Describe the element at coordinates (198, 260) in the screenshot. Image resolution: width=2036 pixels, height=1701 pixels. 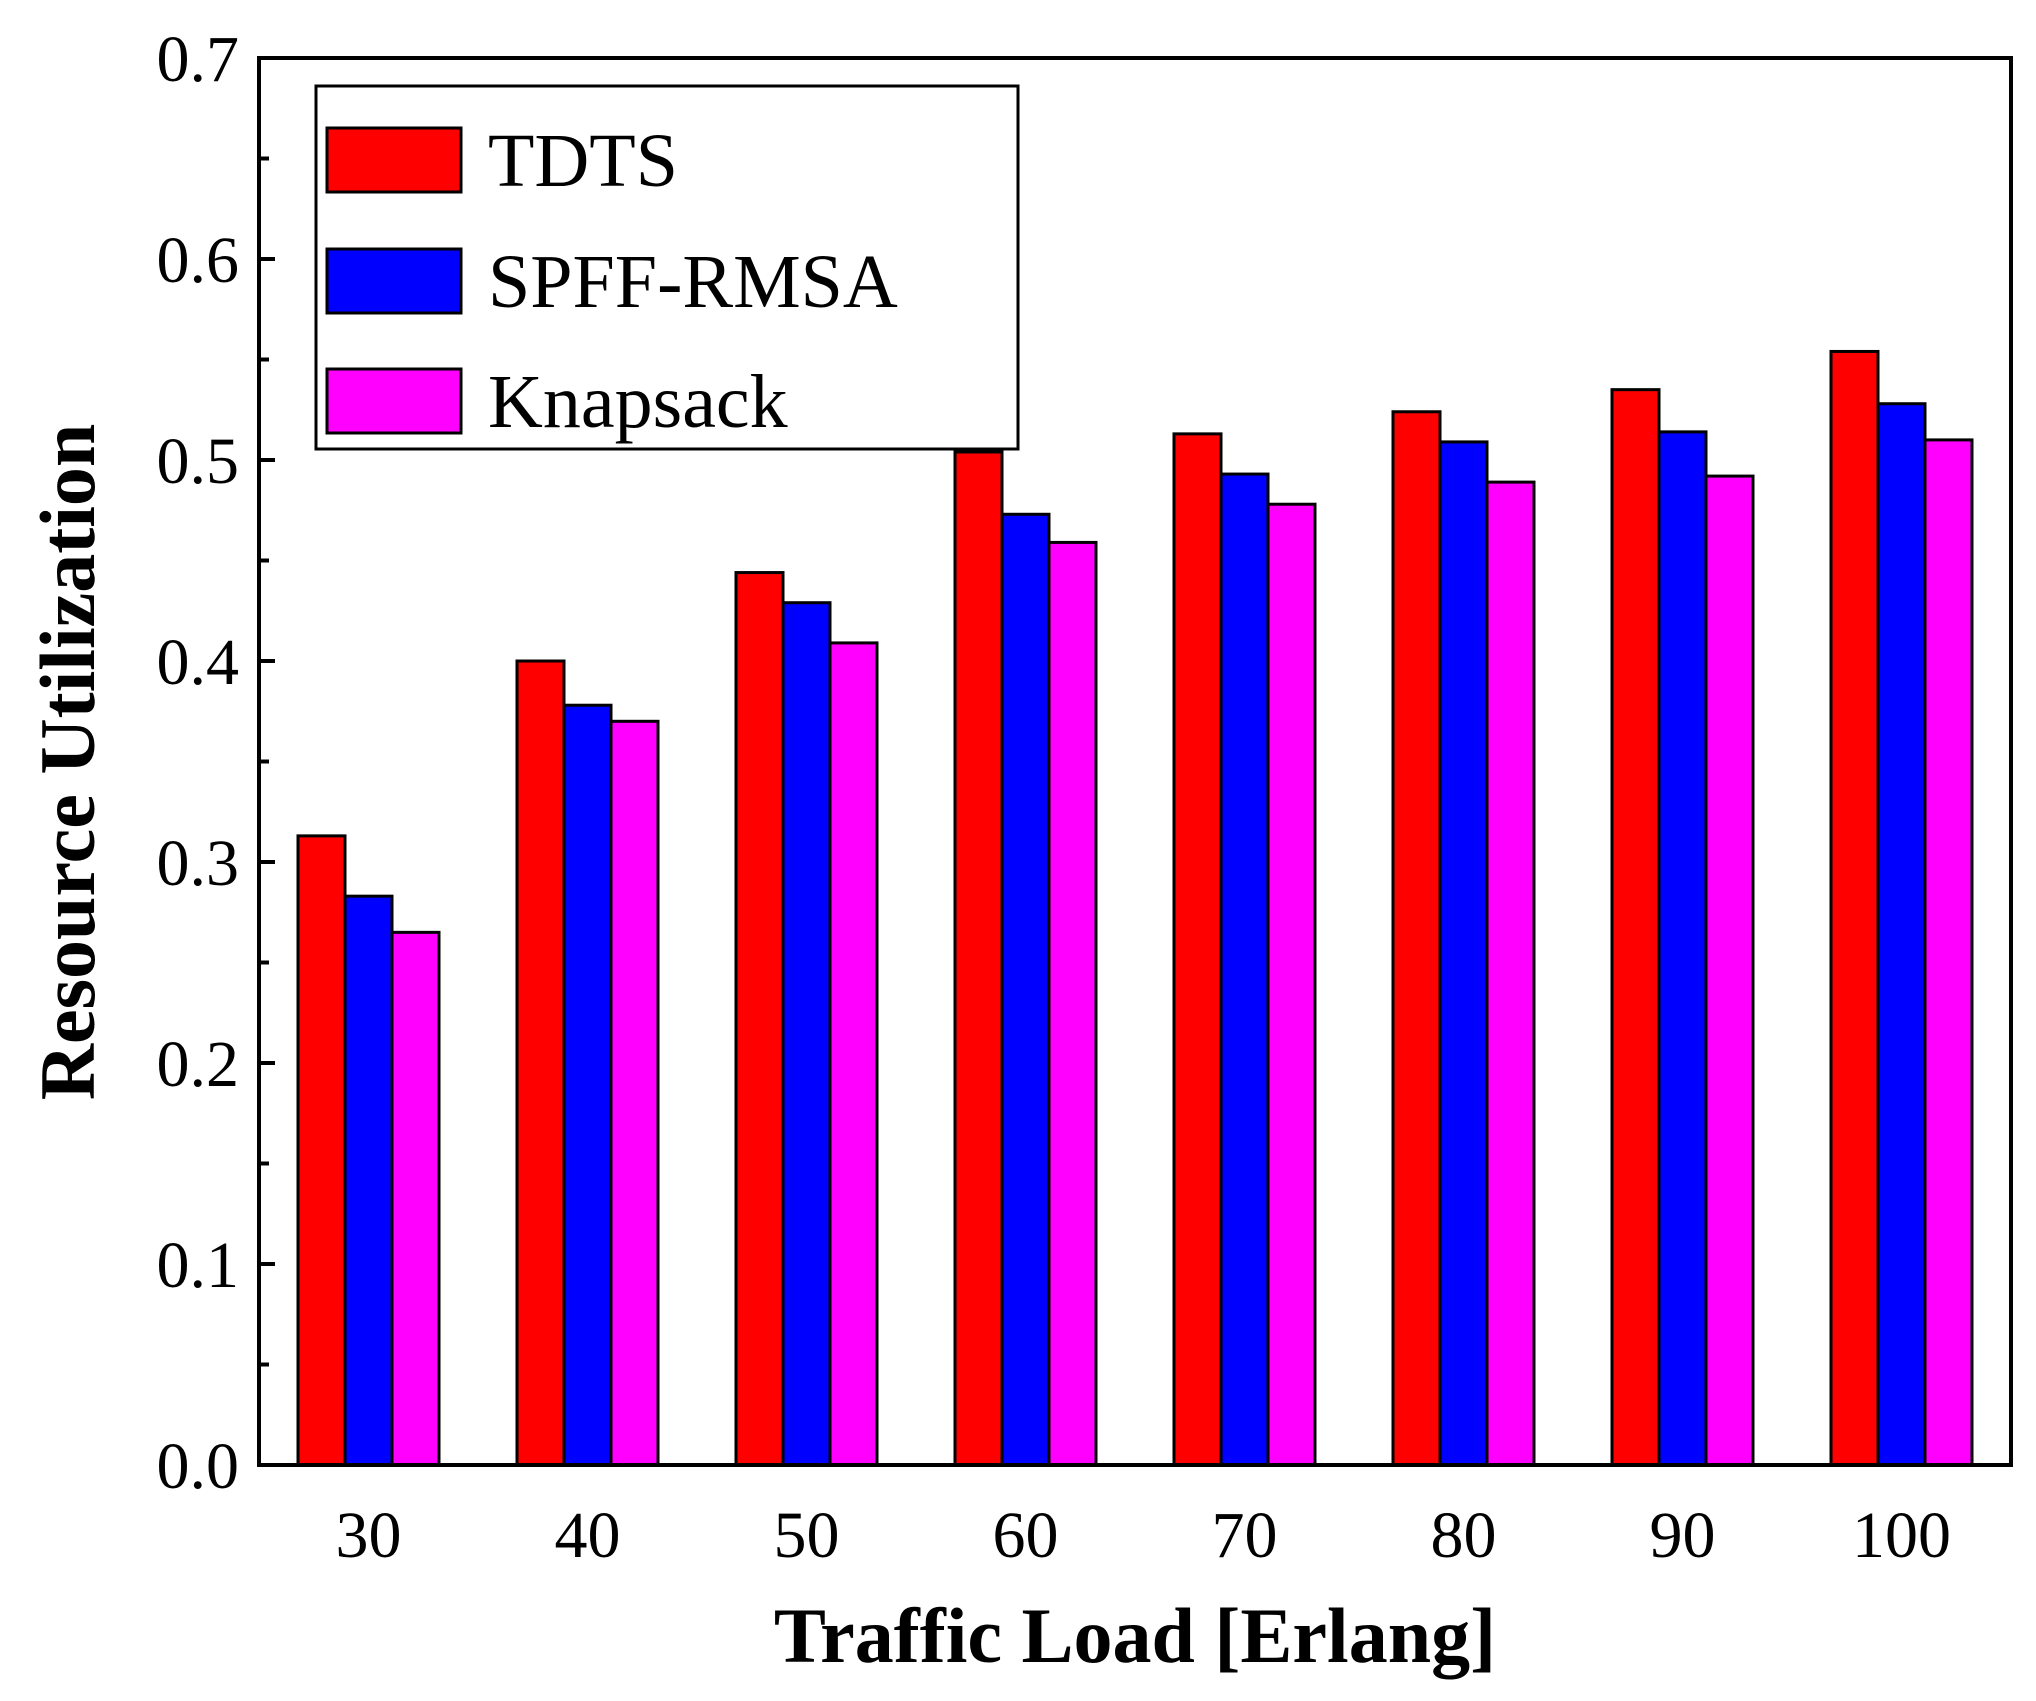
I see `y-tick-label: 0.6` at that location.